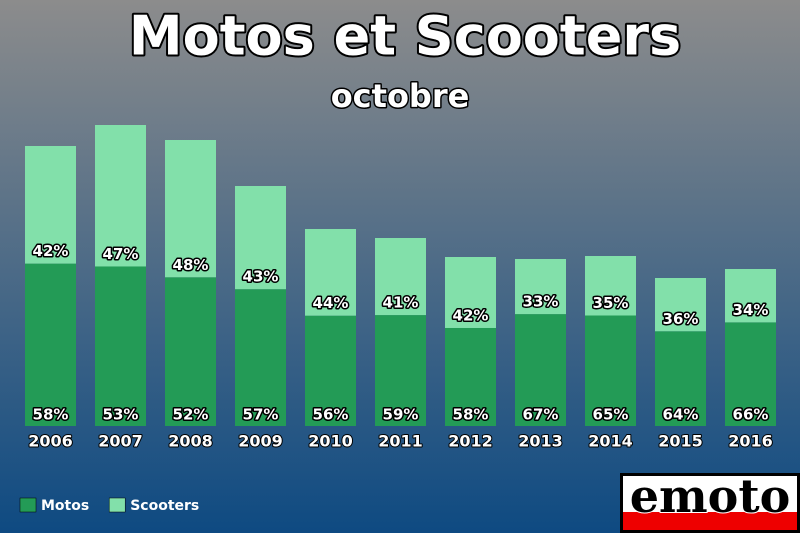  What do you see at coordinates (470, 441) in the screenshot?
I see `x-tick-label: 2012` at bounding box center [470, 441].